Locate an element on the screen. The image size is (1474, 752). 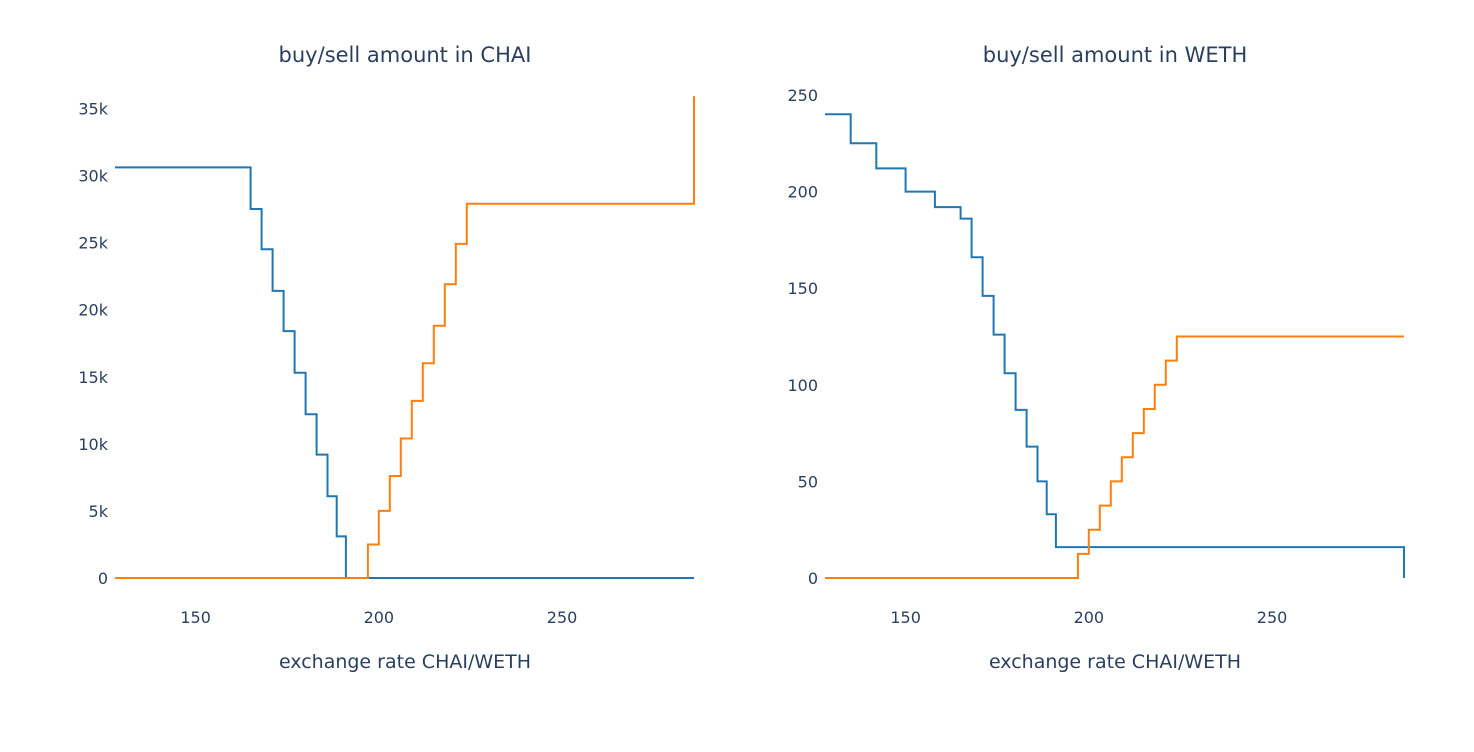
y-tick-label: 5k is located at coordinates (99, 511).